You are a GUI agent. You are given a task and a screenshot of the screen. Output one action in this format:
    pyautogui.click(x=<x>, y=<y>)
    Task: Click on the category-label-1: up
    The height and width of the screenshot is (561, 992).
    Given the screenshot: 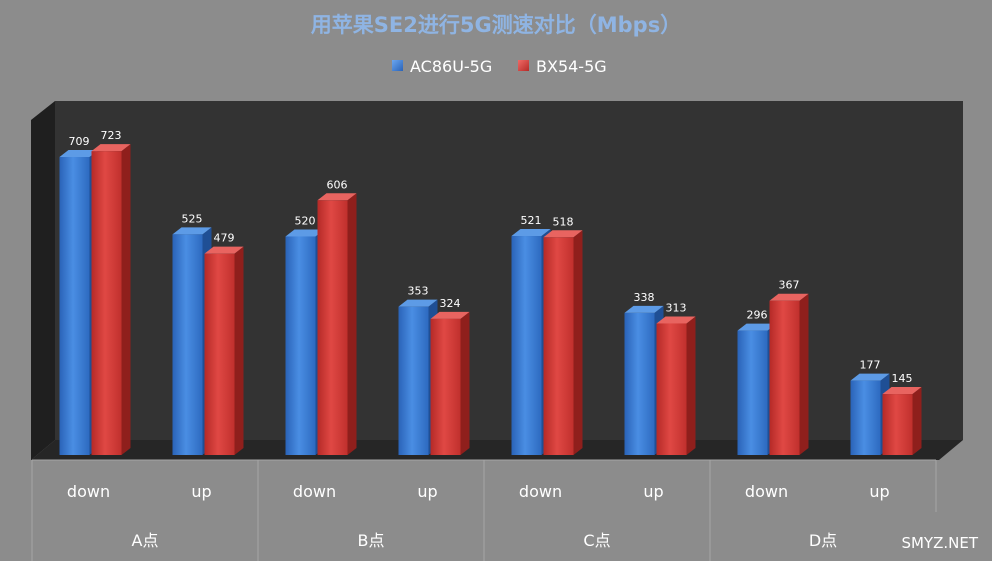 What is the action you would take?
    pyautogui.click(x=201, y=491)
    